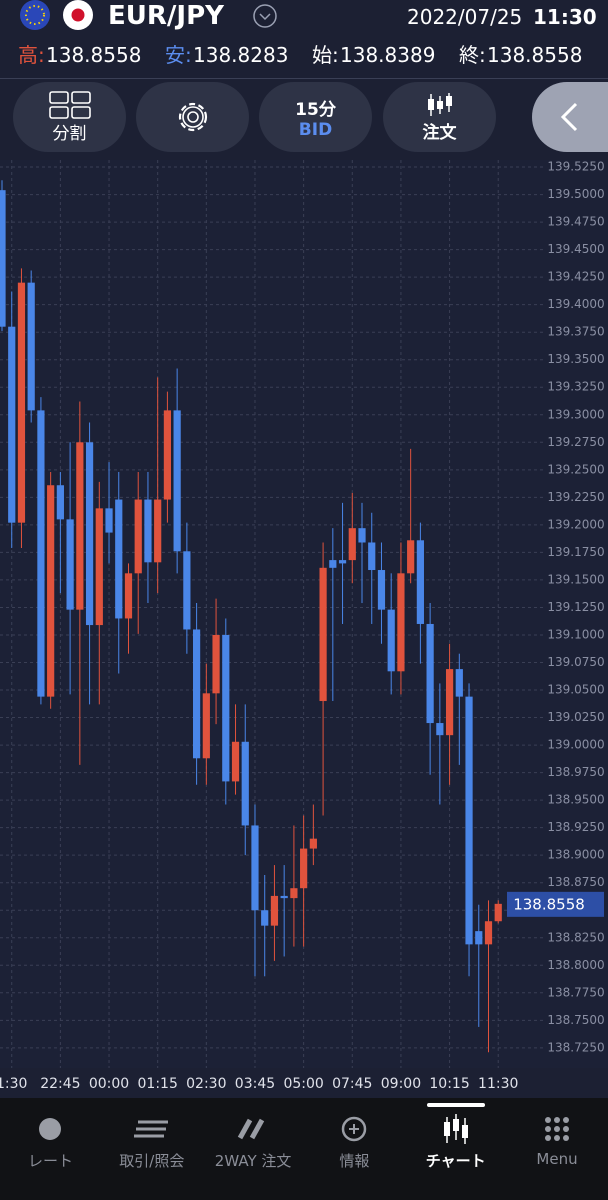 This screenshot has height=1200, width=608. I want to click on settings-button, so click(192, 117).